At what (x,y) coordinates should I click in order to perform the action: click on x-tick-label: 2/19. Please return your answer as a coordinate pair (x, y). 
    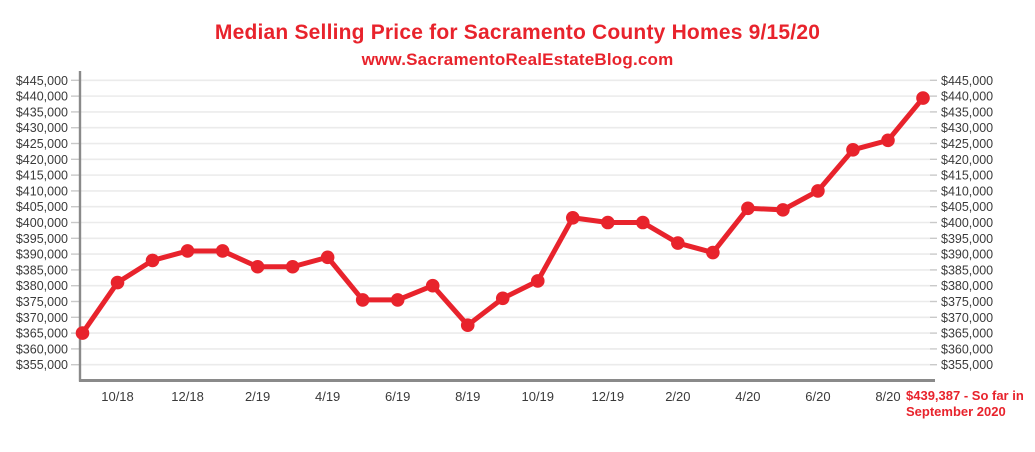
    Looking at the image, I should click on (257, 396).